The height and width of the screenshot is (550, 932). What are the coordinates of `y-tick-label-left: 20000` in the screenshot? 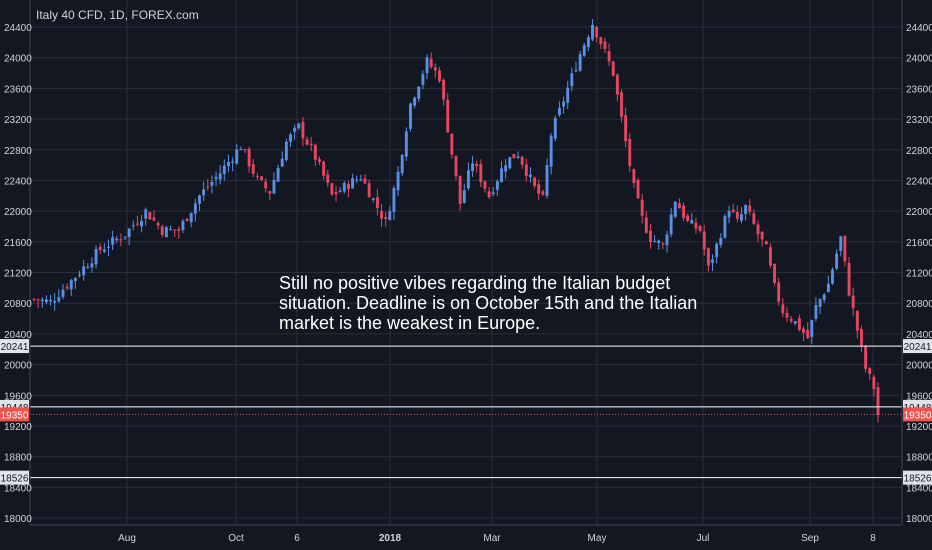 It's located at (18, 366).